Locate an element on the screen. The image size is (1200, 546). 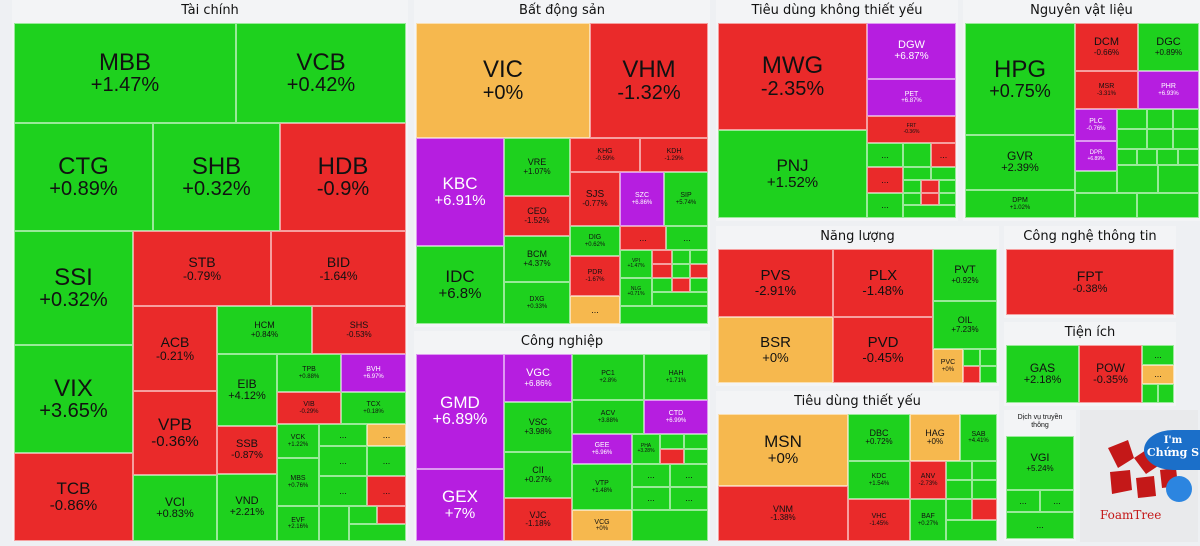
tile-TCX: TCX +0.18% is located at coordinates (373, 408).